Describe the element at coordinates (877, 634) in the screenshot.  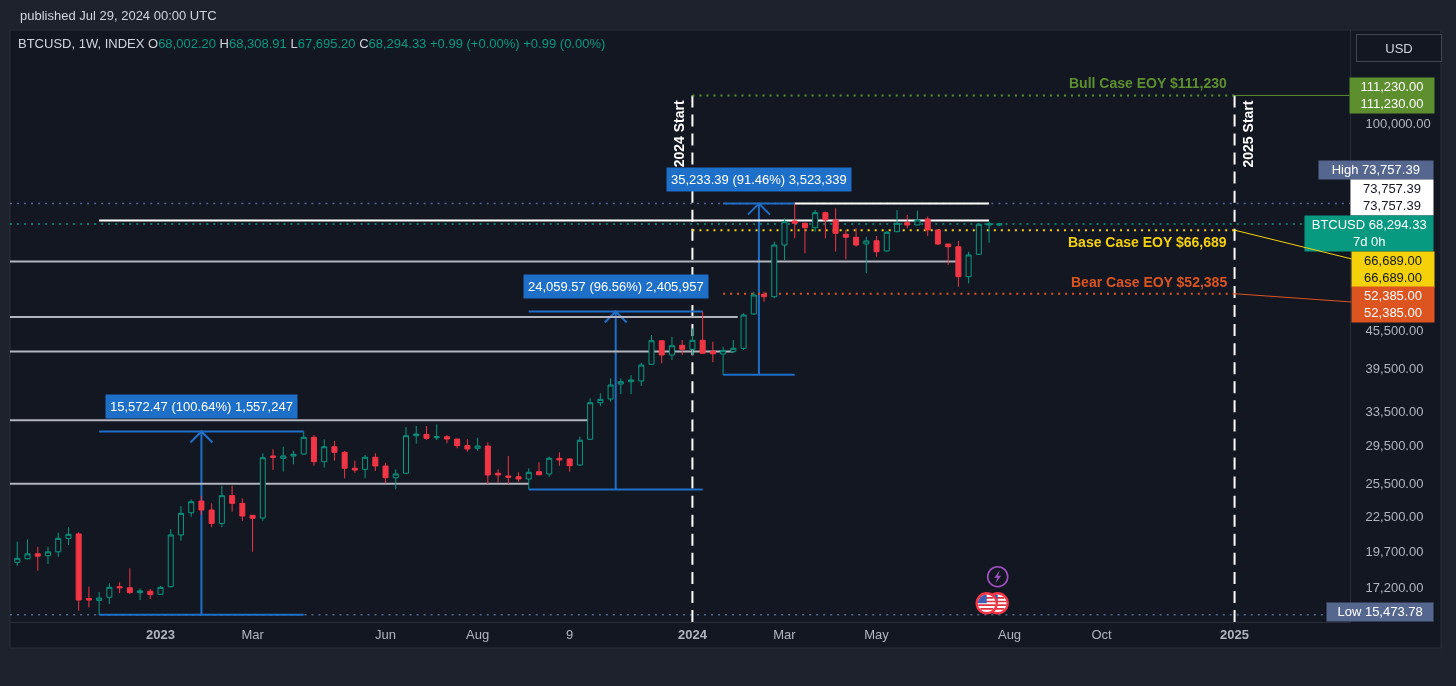
I see `x-tick-label: May` at that location.